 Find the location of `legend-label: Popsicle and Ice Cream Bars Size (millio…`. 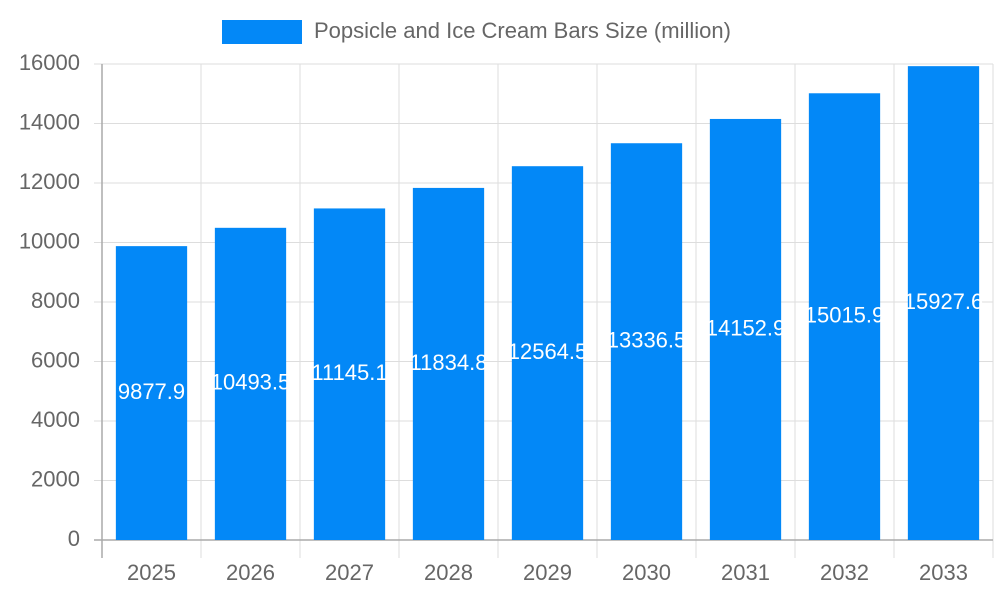

legend-label: Popsicle and Ice Cream Bars Size (millio… is located at coordinates (522, 30).